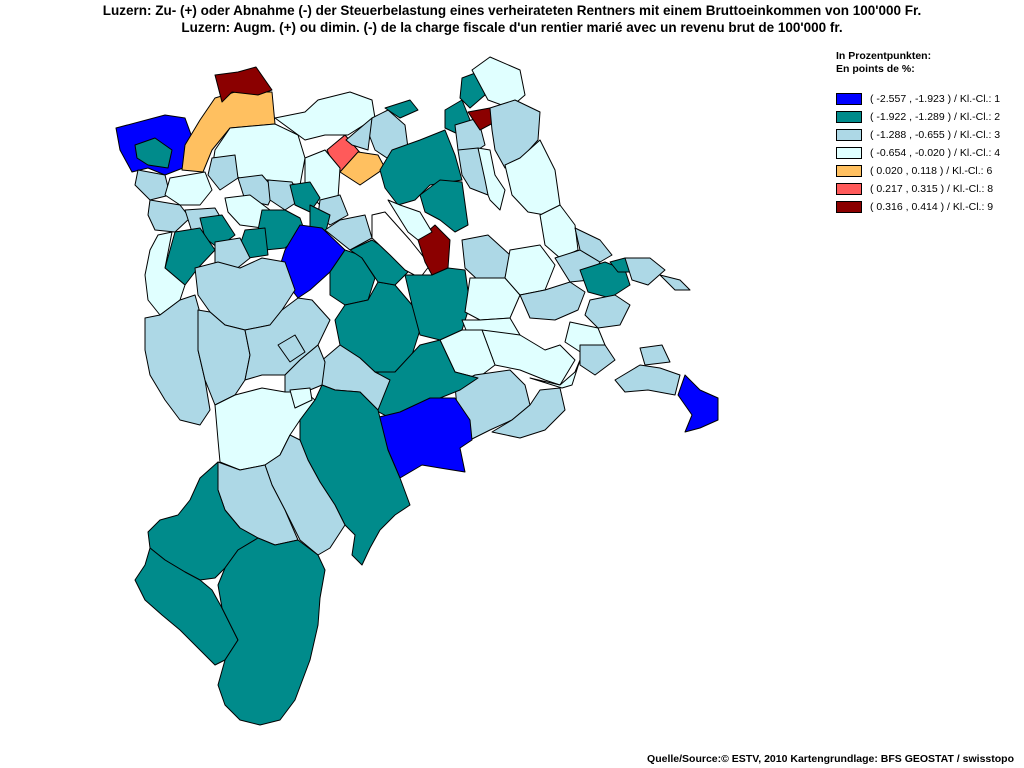  I want to click on legend-class-label: ( 0.316 , 0.414 ) / Kl.-Cl.: 9, so click(932, 206).